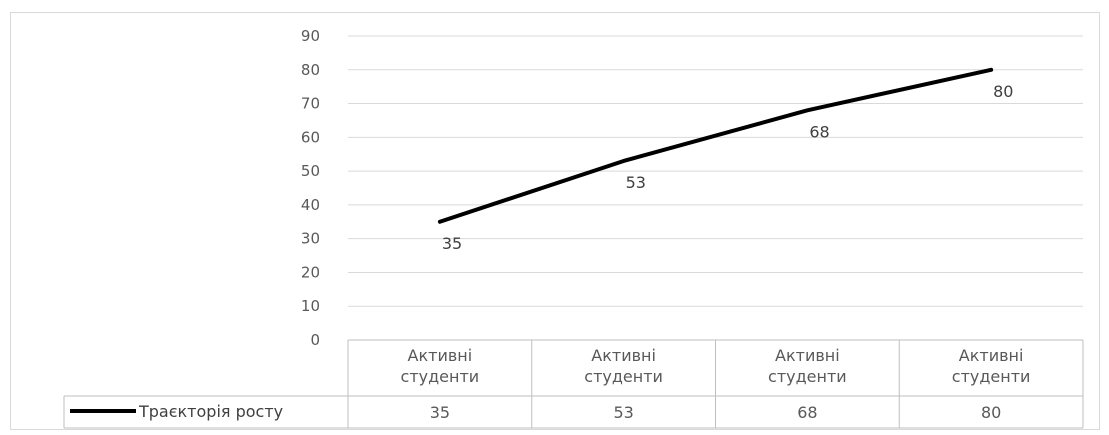 This screenshot has width=1109, height=435. I want to click on data-label: 80, so click(1003, 91).